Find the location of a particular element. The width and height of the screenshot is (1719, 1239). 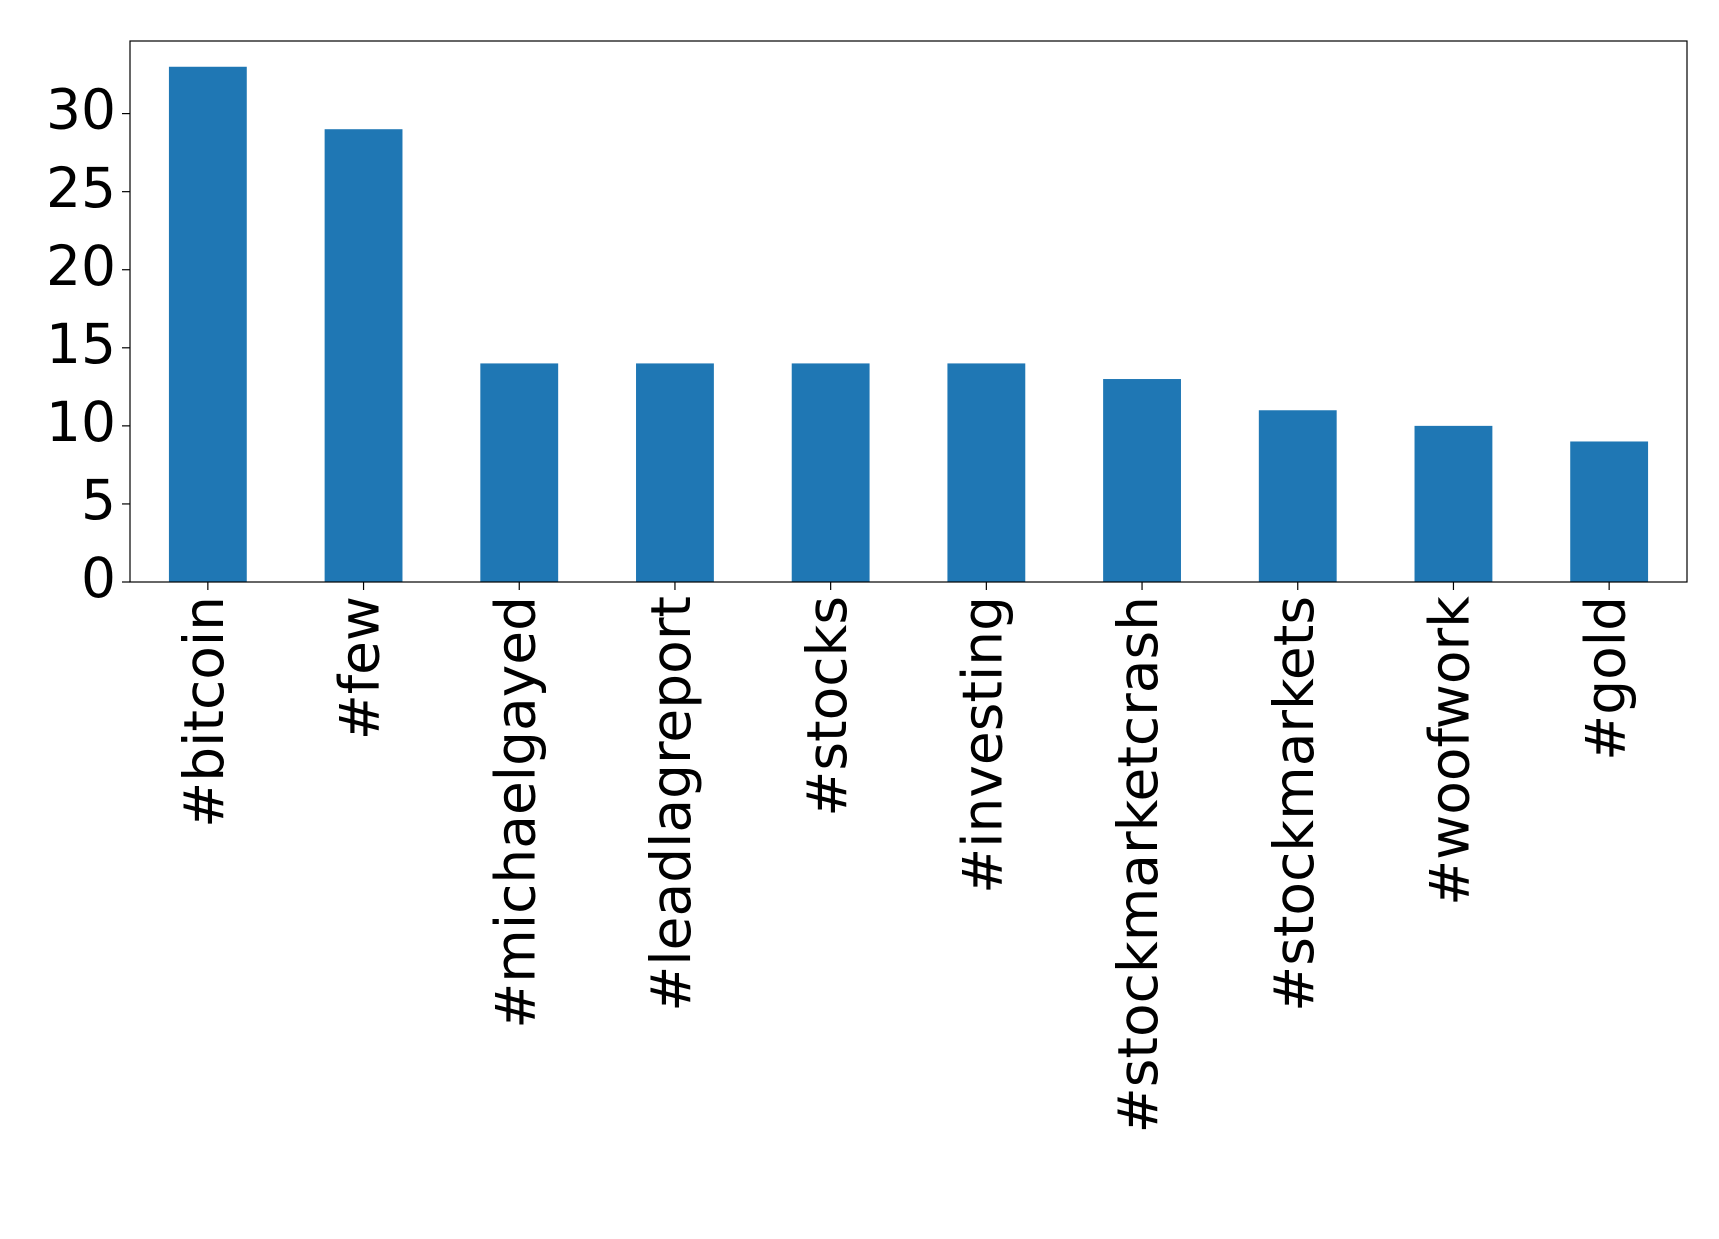

y-tick-label: 0 is located at coordinates (98, 578).